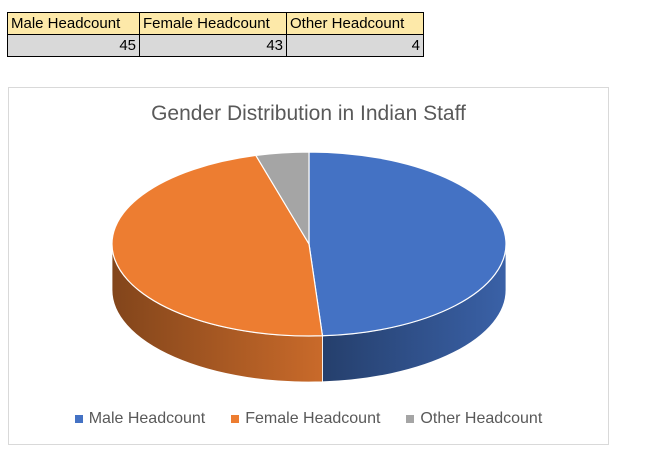 This screenshot has height=451, width=669. I want to click on legend-label-male: Male Headcount, so click(147, 418).